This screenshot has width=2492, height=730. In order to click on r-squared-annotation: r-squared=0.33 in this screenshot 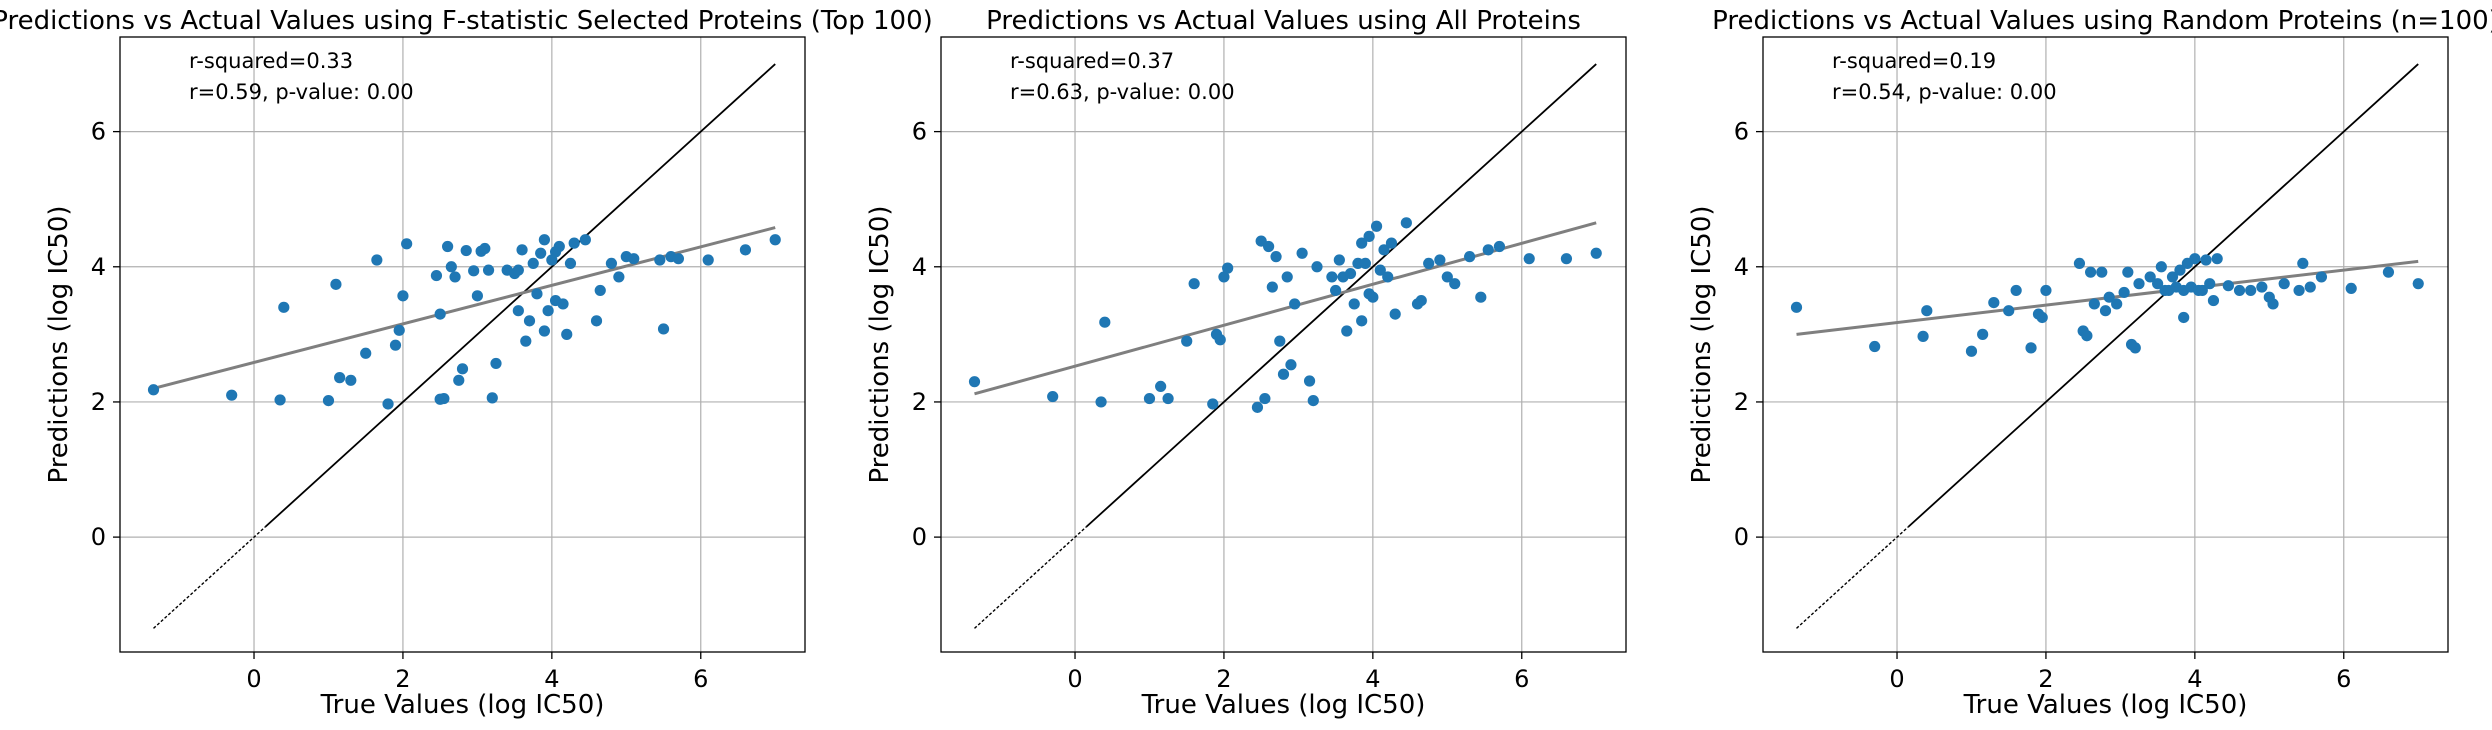, I will do `click(271, 61)`.